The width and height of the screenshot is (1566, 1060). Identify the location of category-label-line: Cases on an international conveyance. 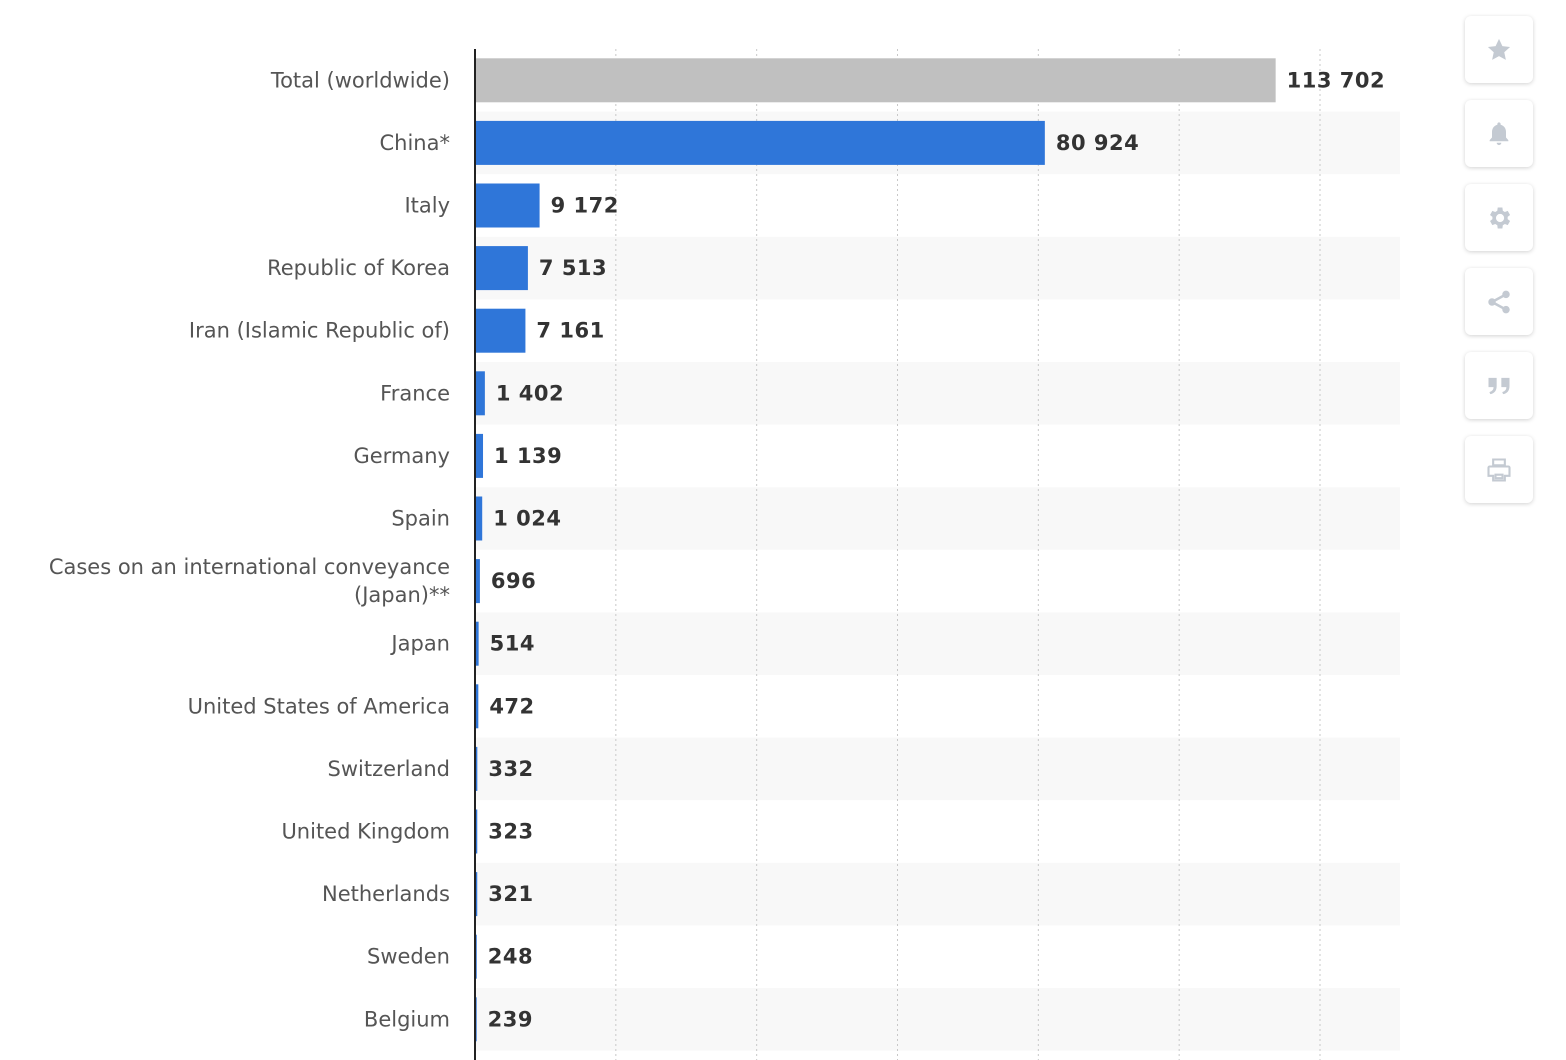
(249, 567).